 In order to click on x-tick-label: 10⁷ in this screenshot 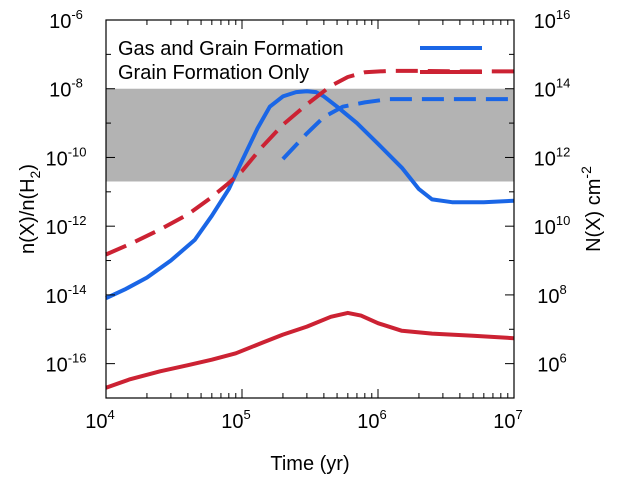, I will do `click(507, 420)`.